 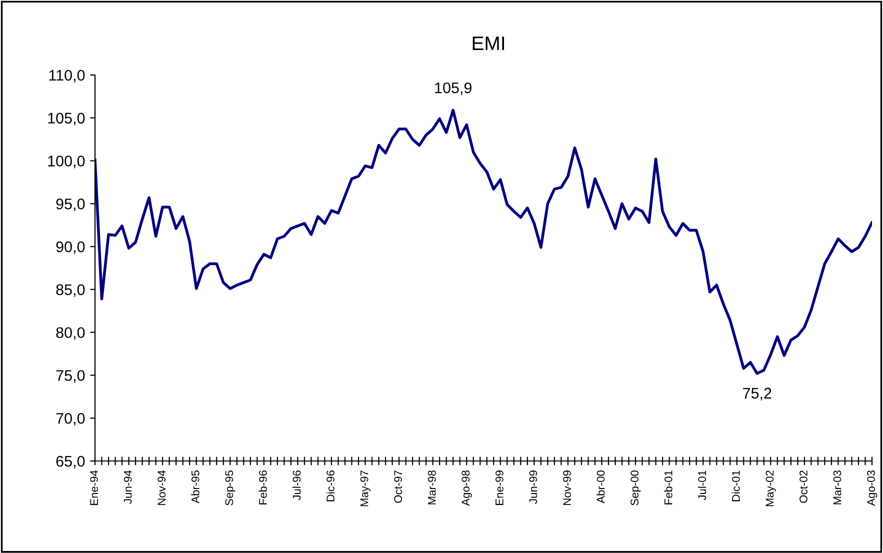 What do you see at coordinates (70, 376) in the screenshot?
I see `y-tick-label: 75,0` at bounding box center [70, 376].